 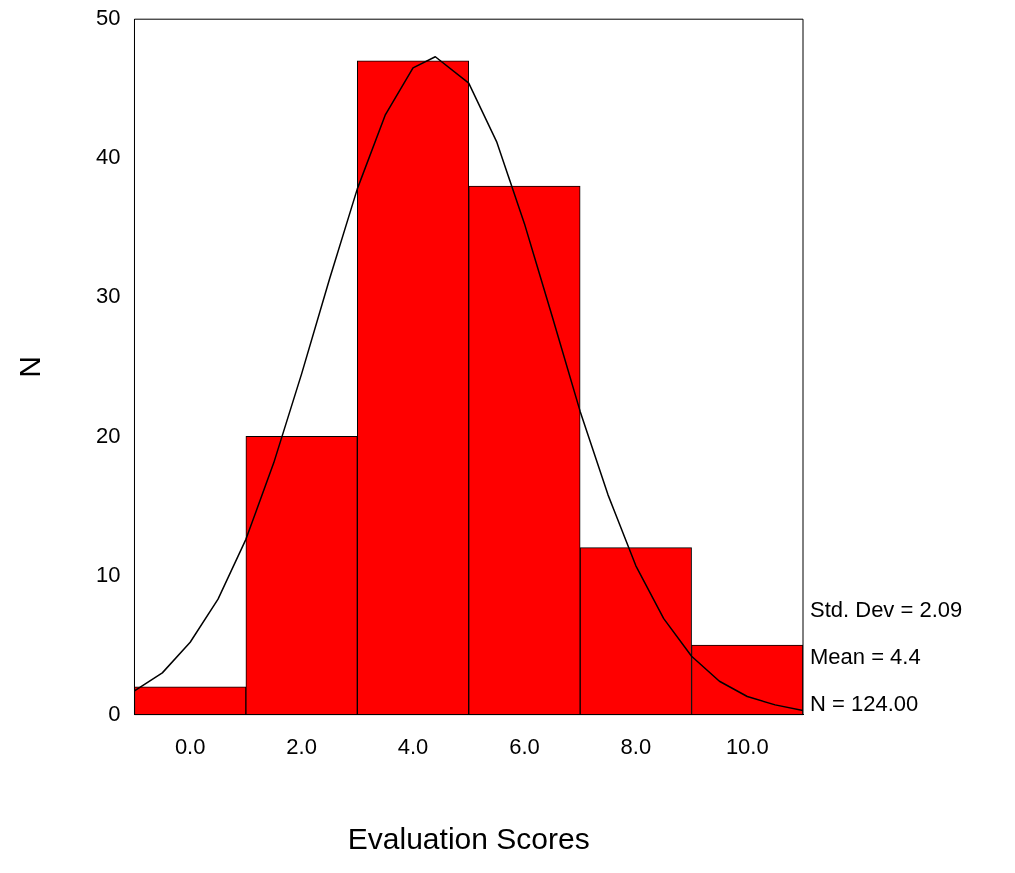 What do you see at coordinates (524, 746) in the screenshot?
I see `x-tick-label: 6.0` at bounding box center [524, 746].